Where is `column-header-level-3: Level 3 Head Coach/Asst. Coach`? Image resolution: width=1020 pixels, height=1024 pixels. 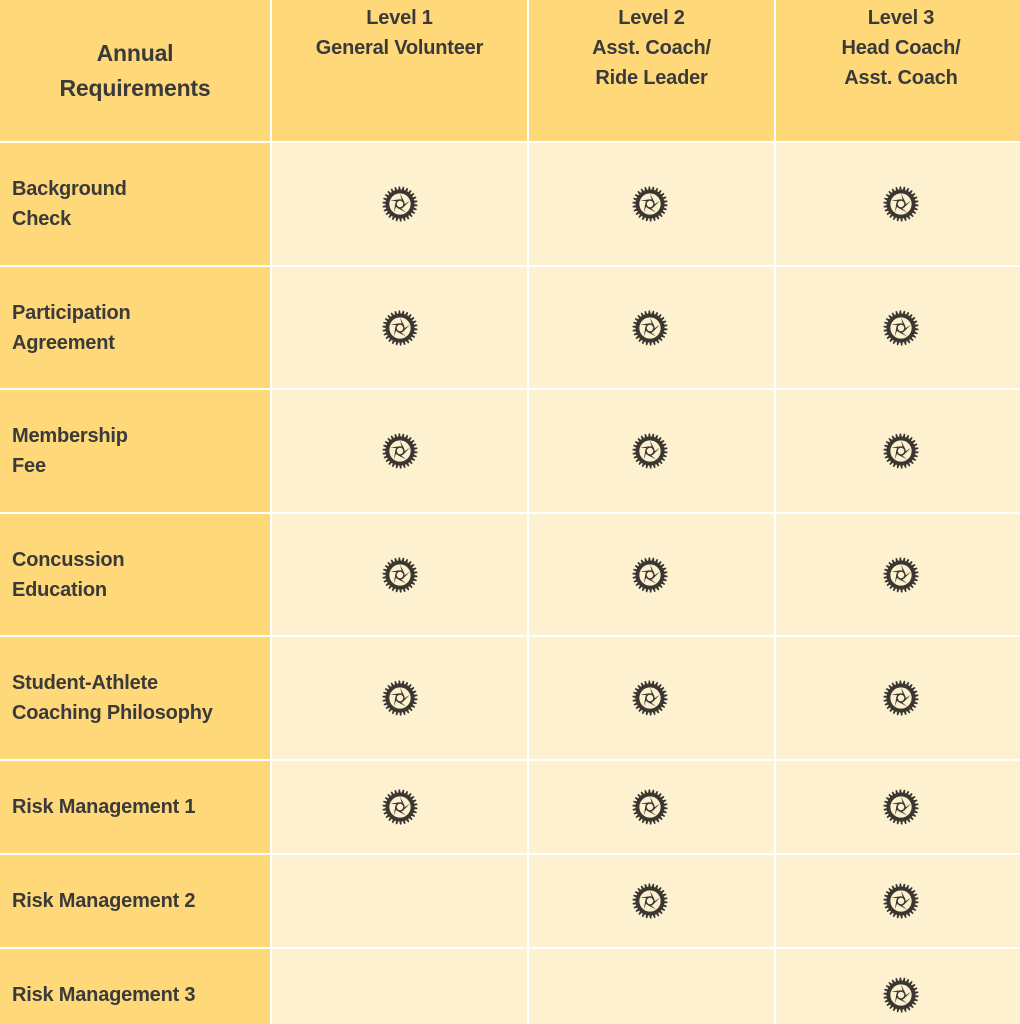
column-header-level-3: Level 3 Head Coach/Asst. Coach is located at coordinates (898, 70).